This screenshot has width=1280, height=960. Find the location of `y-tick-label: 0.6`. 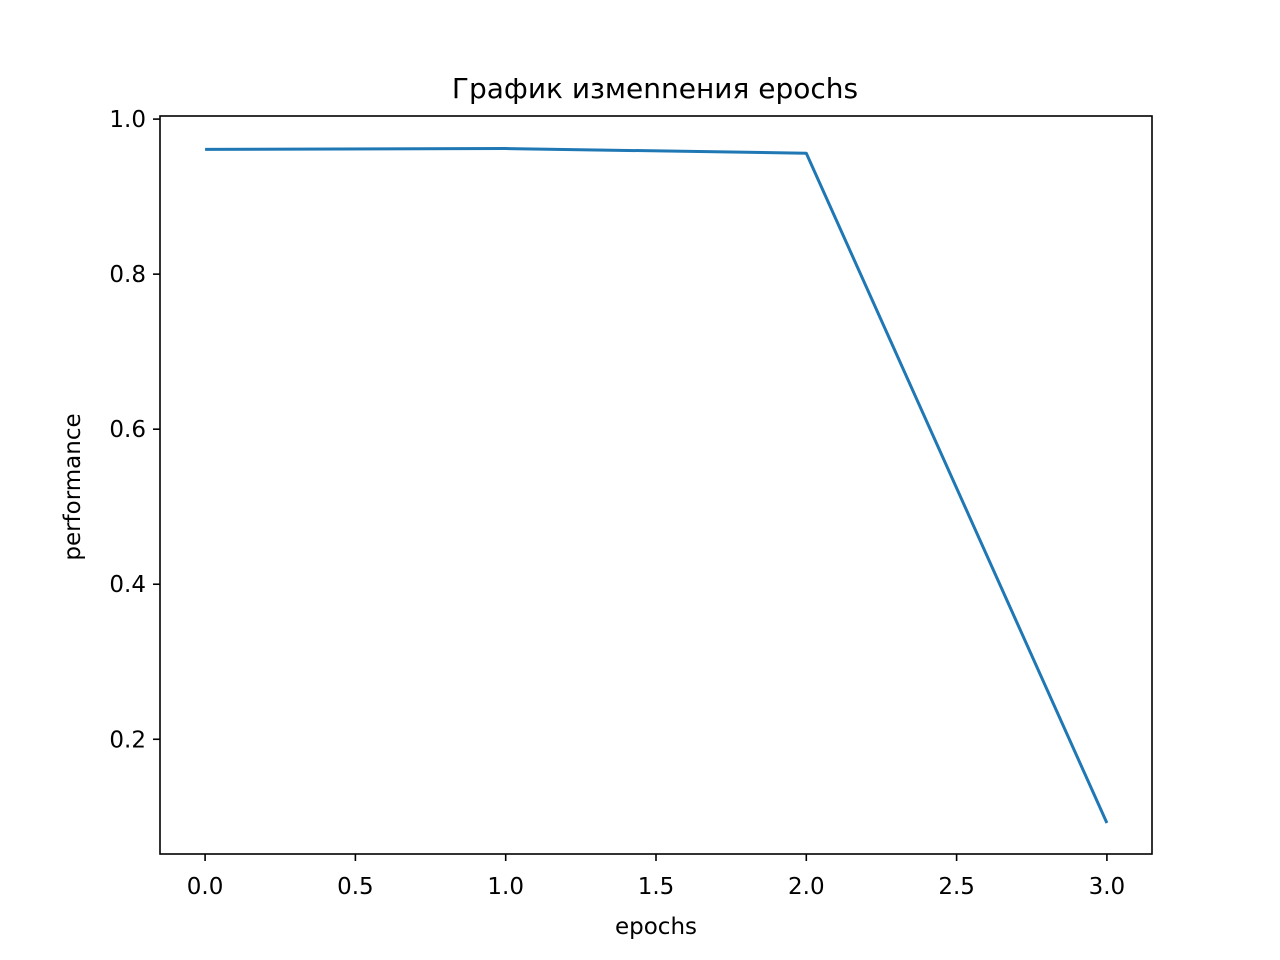

y-tick-label: 0.6 is located at coordinates (127, 430).